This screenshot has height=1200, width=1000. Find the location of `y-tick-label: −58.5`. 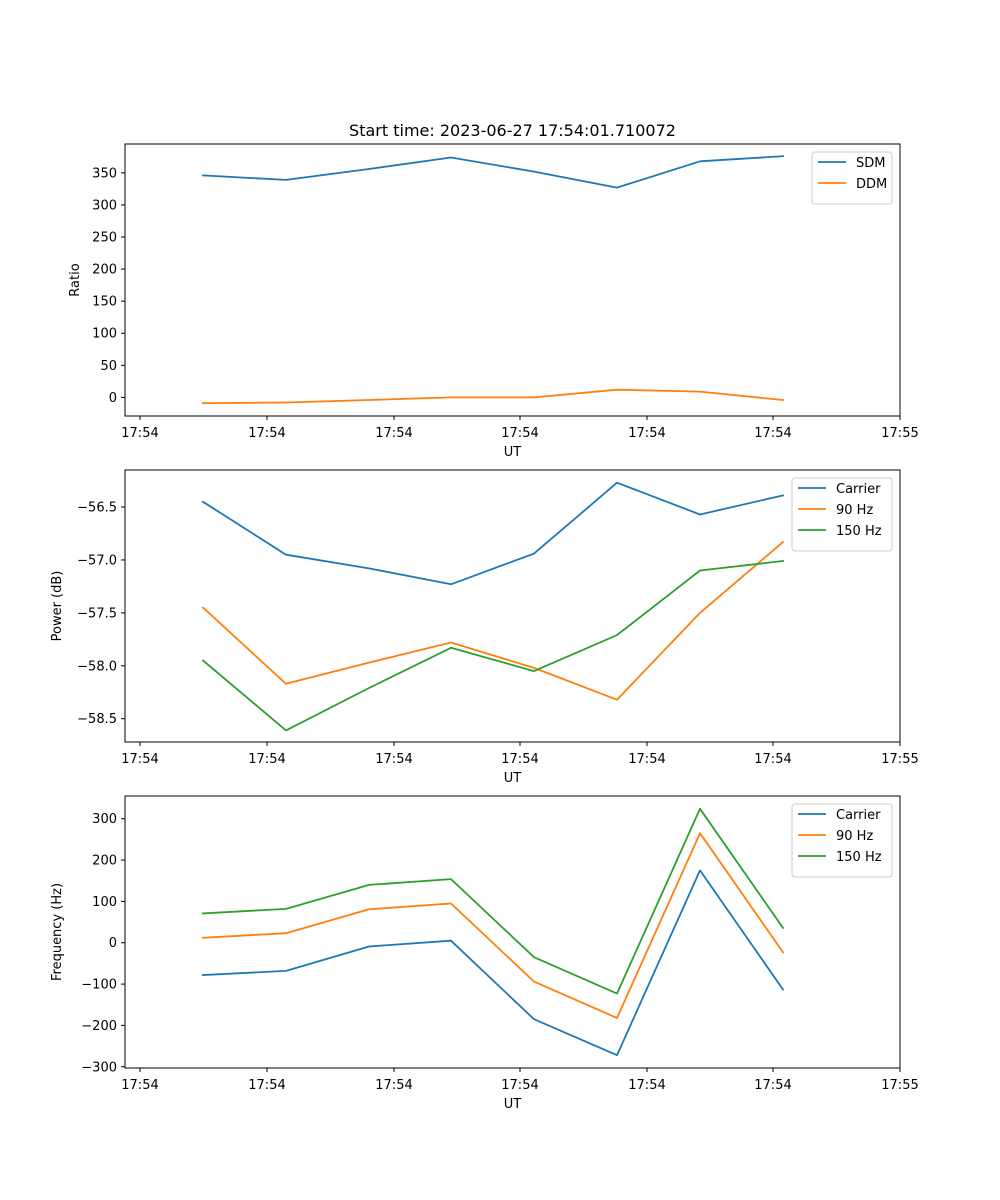

y-tick-label: −58.5 is located at coordinates (97, 719).